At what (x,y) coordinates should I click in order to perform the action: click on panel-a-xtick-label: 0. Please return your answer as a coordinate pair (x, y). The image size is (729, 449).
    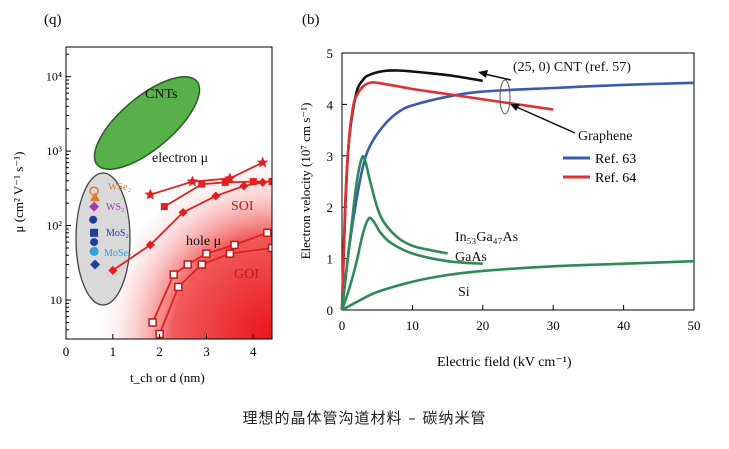
    Looking at the image, I should click on (66, 351).